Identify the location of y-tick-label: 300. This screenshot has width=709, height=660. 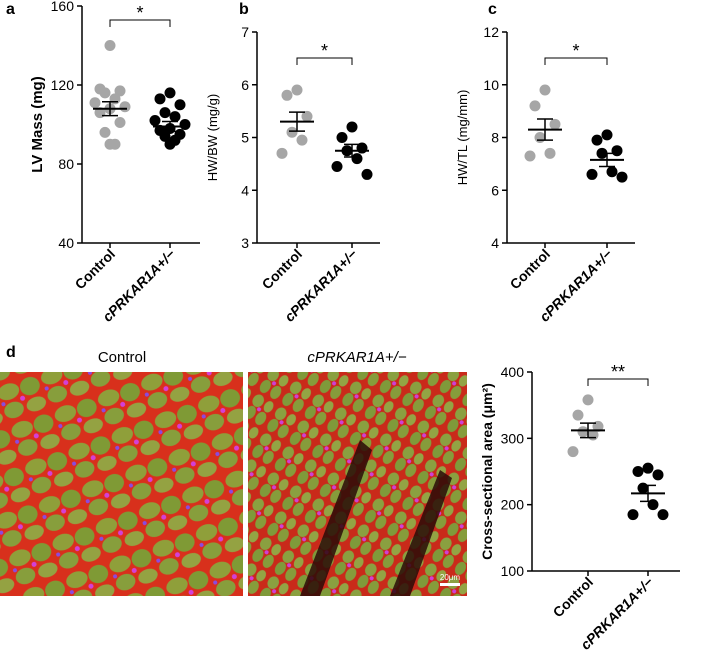
(513, 438).